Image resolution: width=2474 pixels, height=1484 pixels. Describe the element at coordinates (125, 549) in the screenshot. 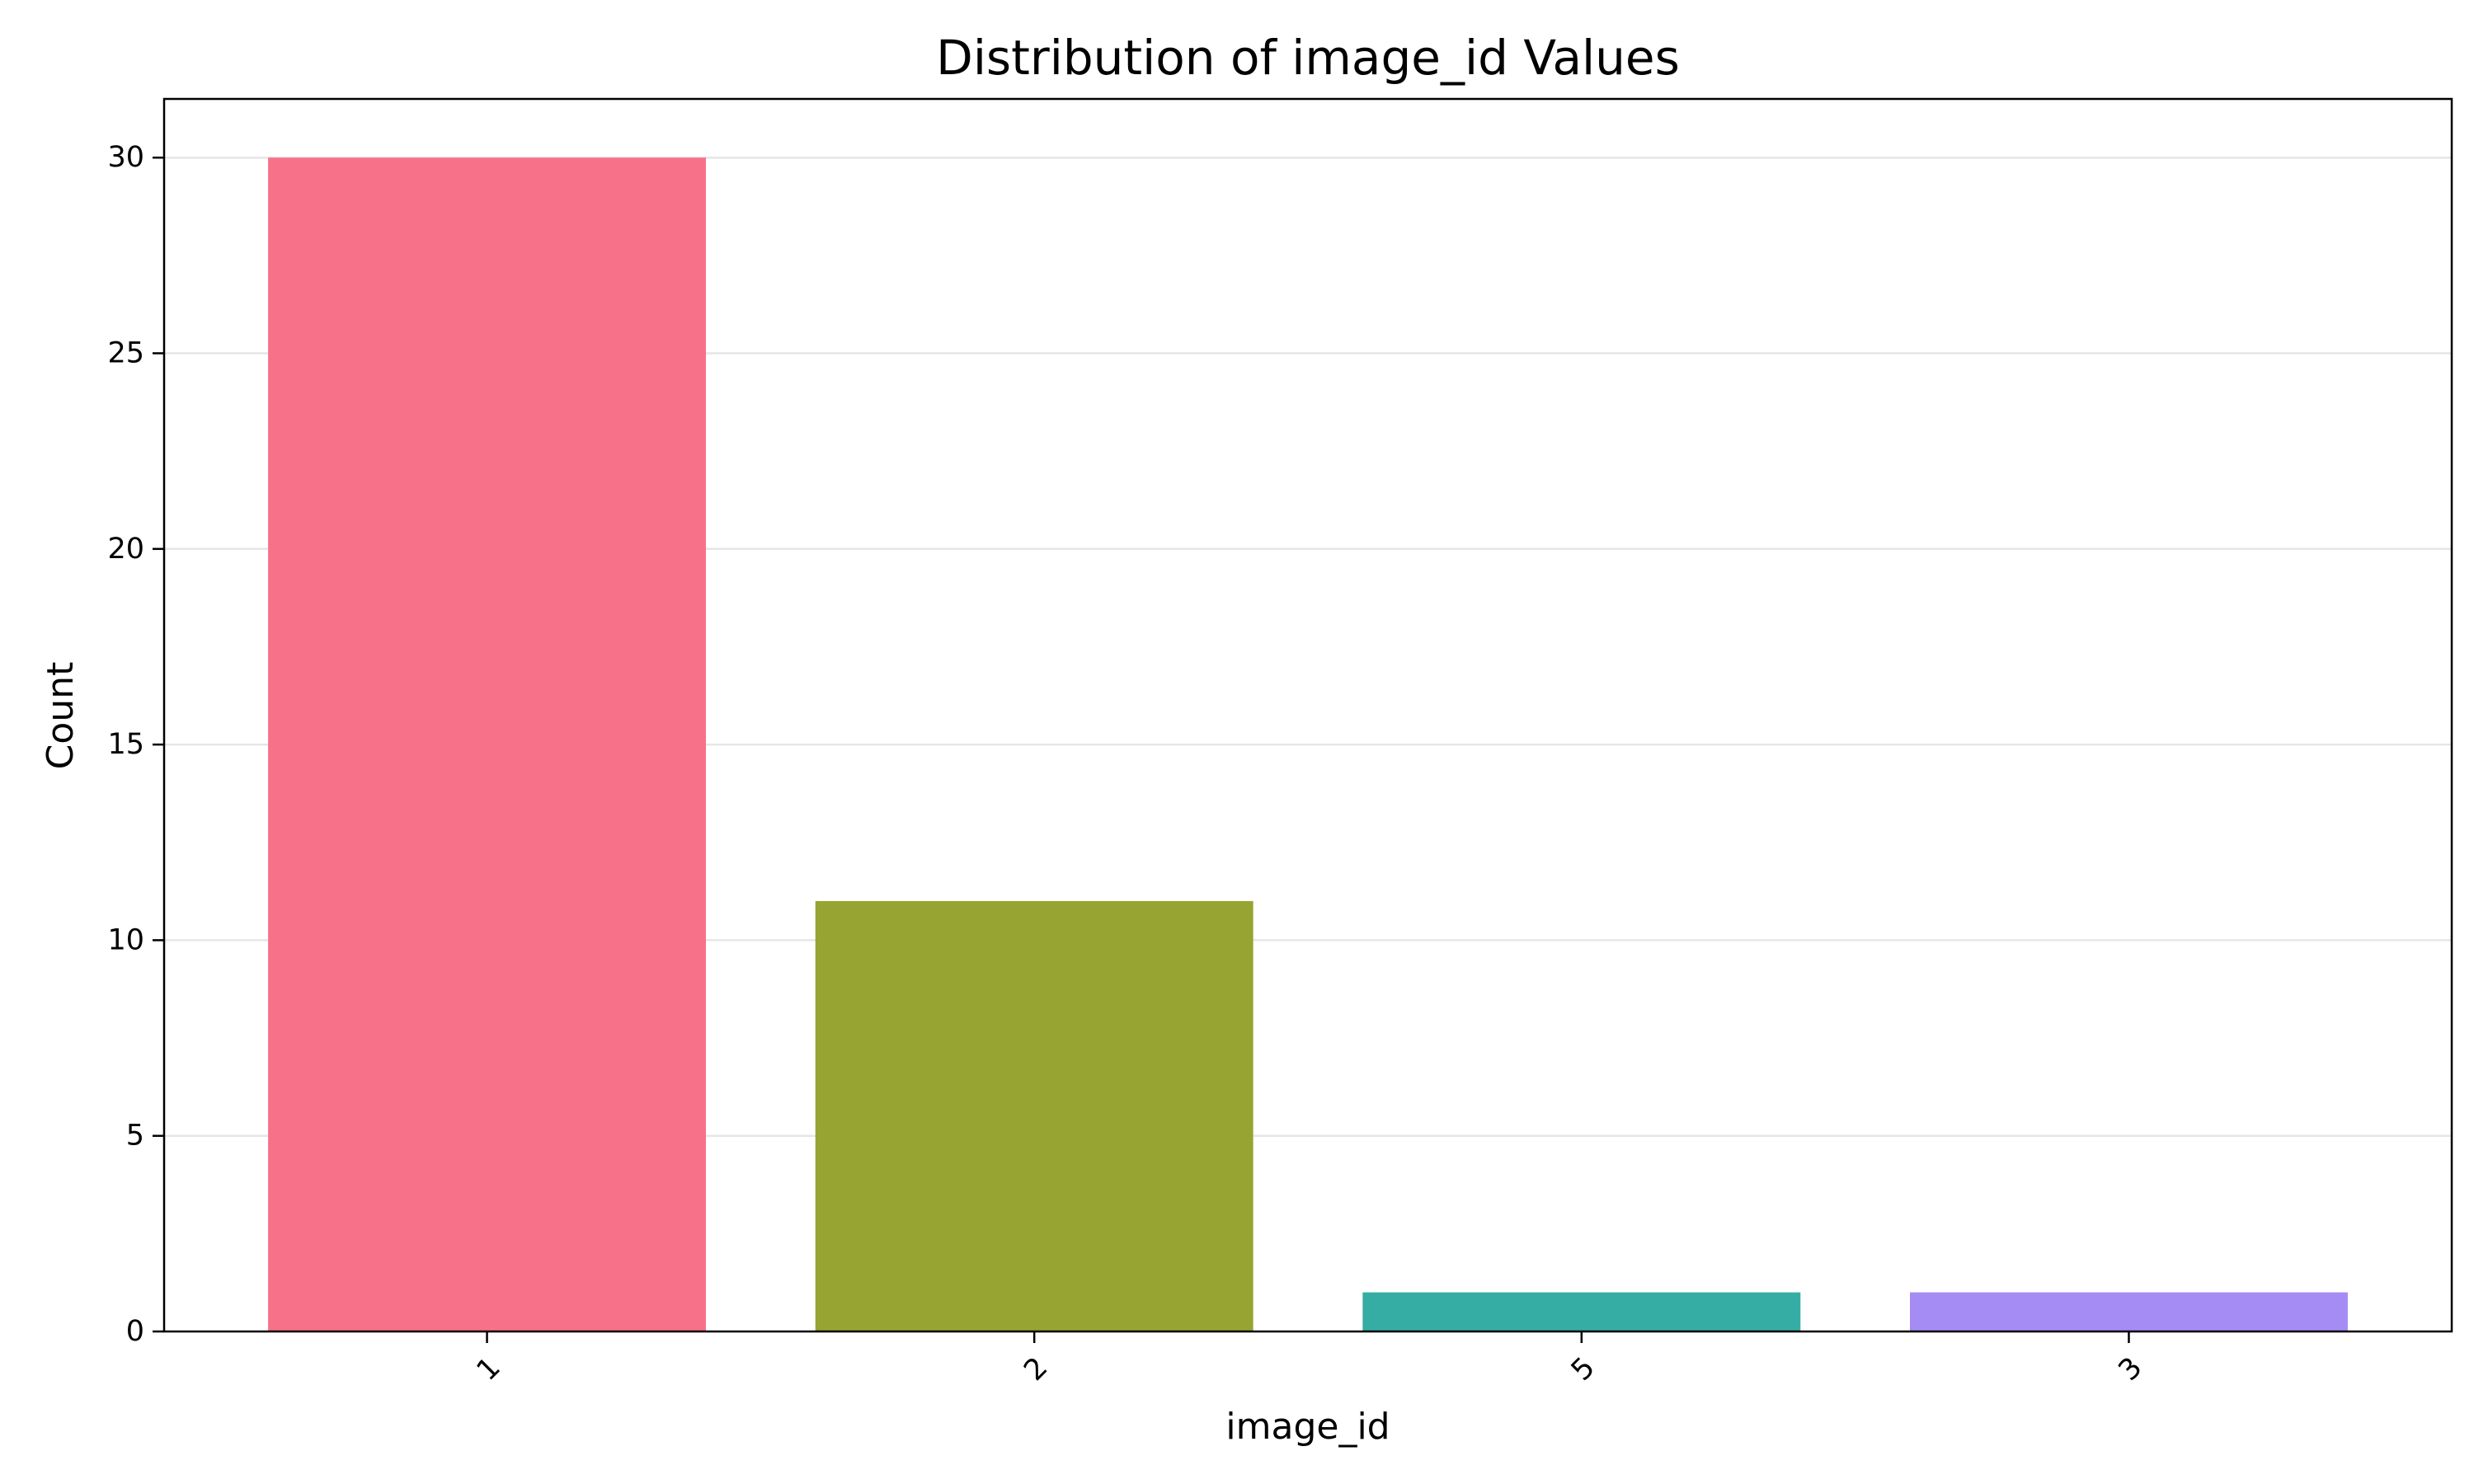

I see `y-tick-label: 20` at that location.